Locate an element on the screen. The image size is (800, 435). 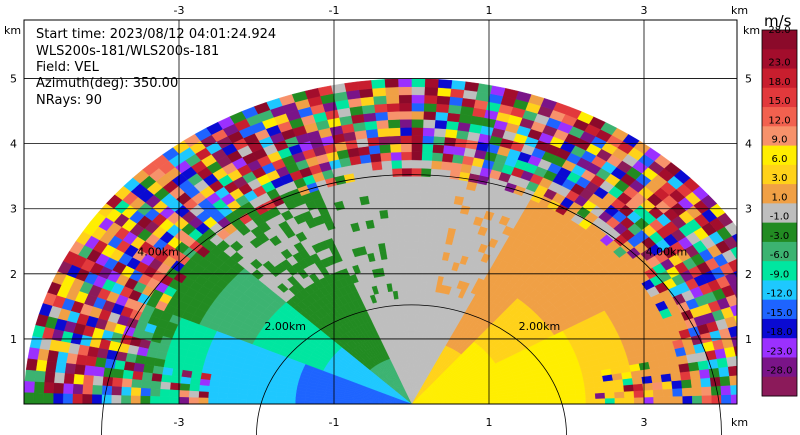
y-tick-label-left: 4 is located at coordinates (13, 144).